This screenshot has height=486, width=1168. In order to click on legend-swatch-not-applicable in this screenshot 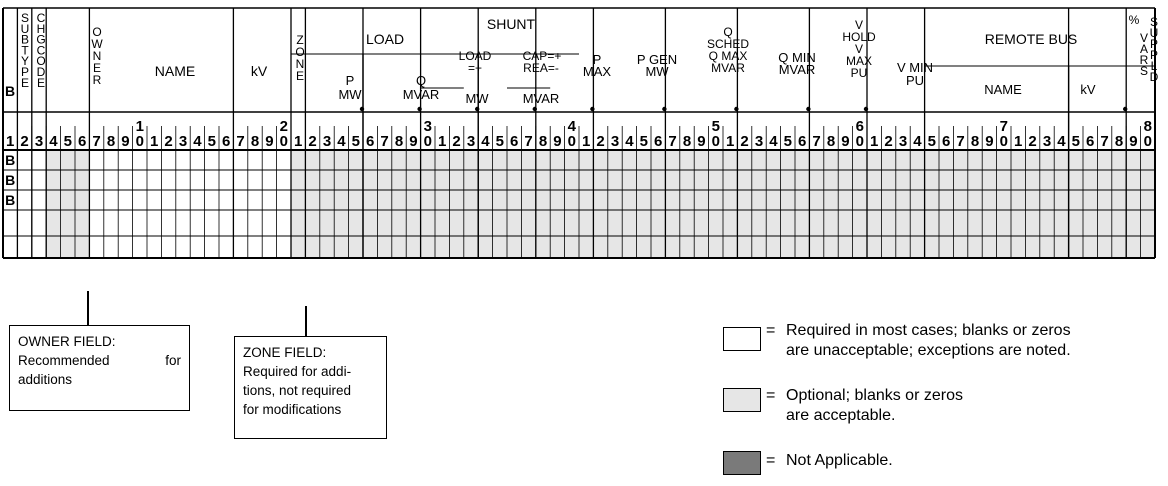, I will do `click(742, 463)`.